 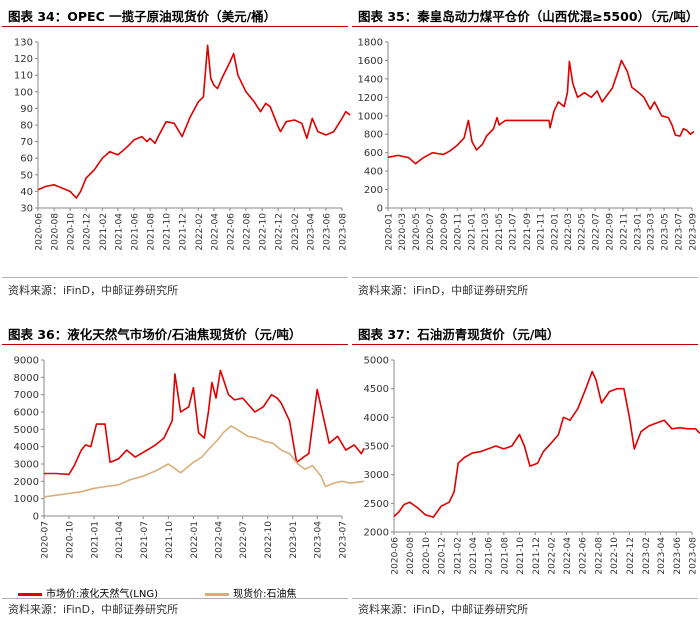 I want to click on x-tick-label: 2023-09, so click(x=694, y=232).